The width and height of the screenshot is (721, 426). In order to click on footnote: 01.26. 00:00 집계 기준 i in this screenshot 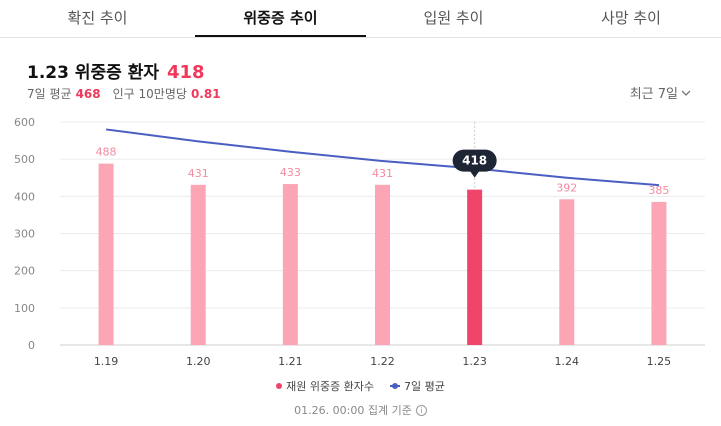, I will do `click(360, 410)`.